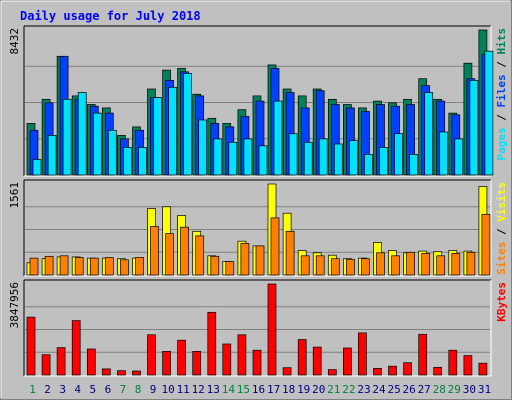  Describe the element at coordinates (213, 389) in the screenshot. I see `tick-label-day-13: 13` at that location.